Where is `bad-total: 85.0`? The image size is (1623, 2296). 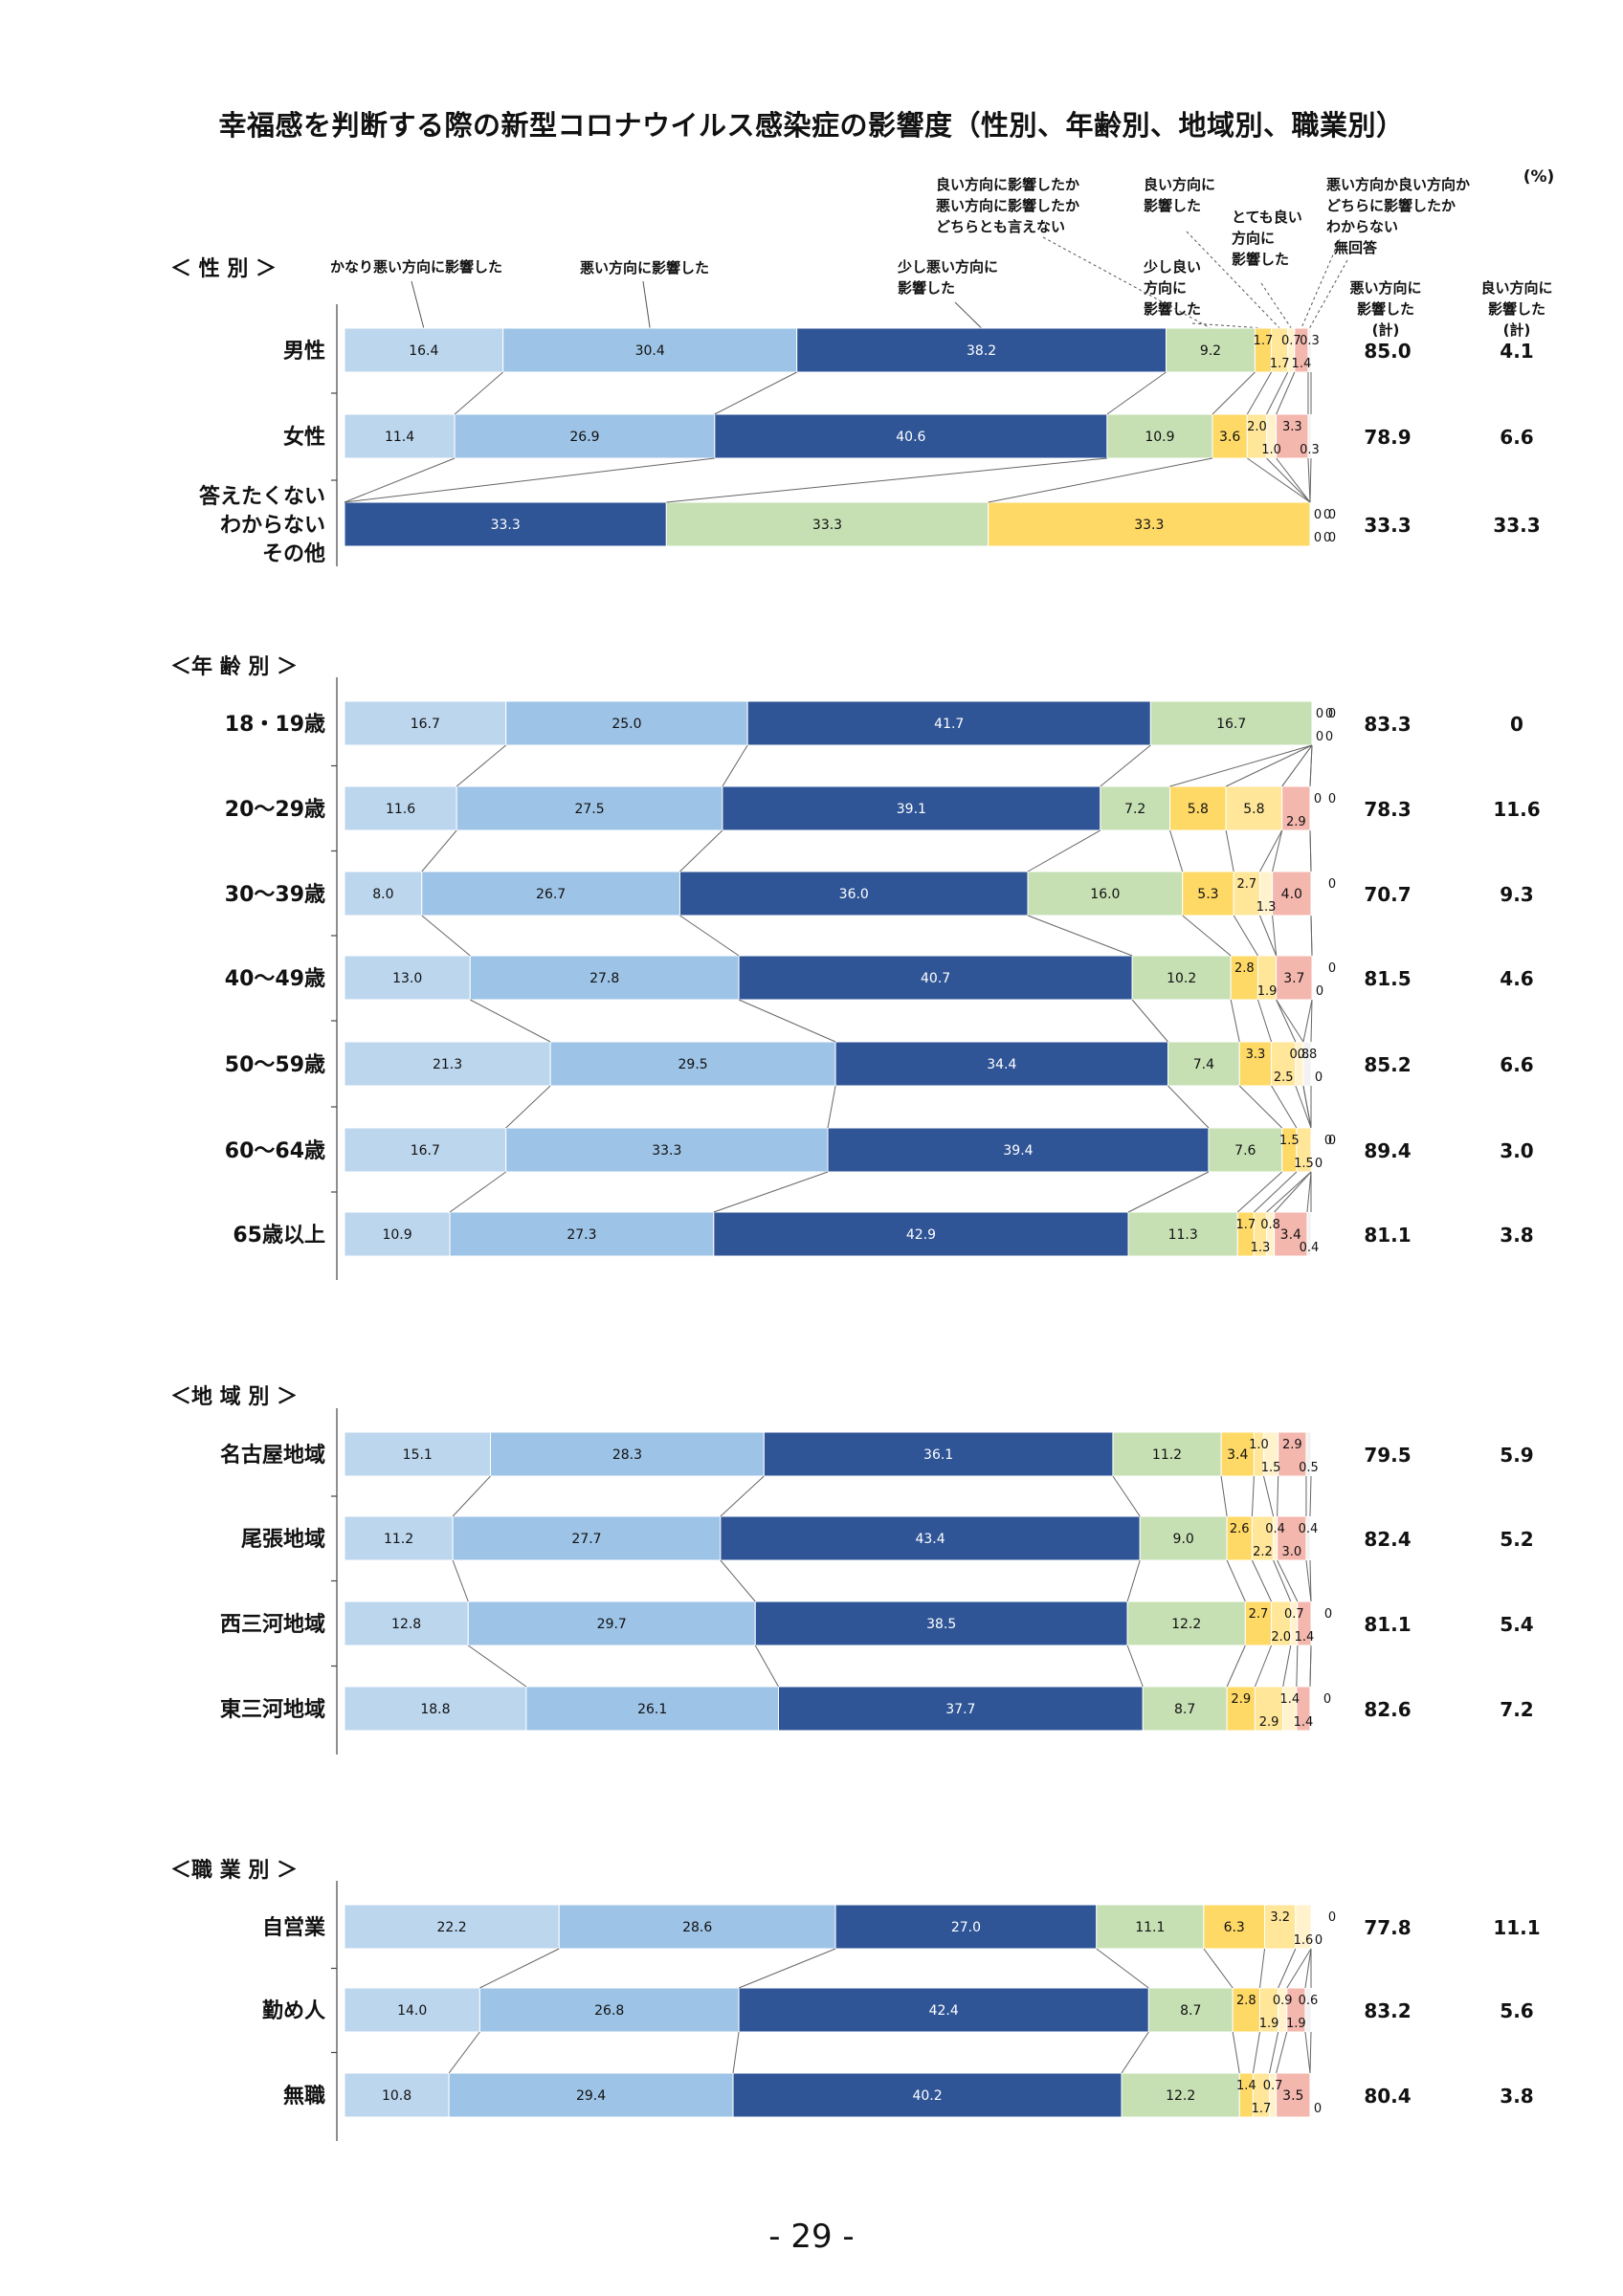 bad-total: 85.0 is located at coordinates (1387, 352).